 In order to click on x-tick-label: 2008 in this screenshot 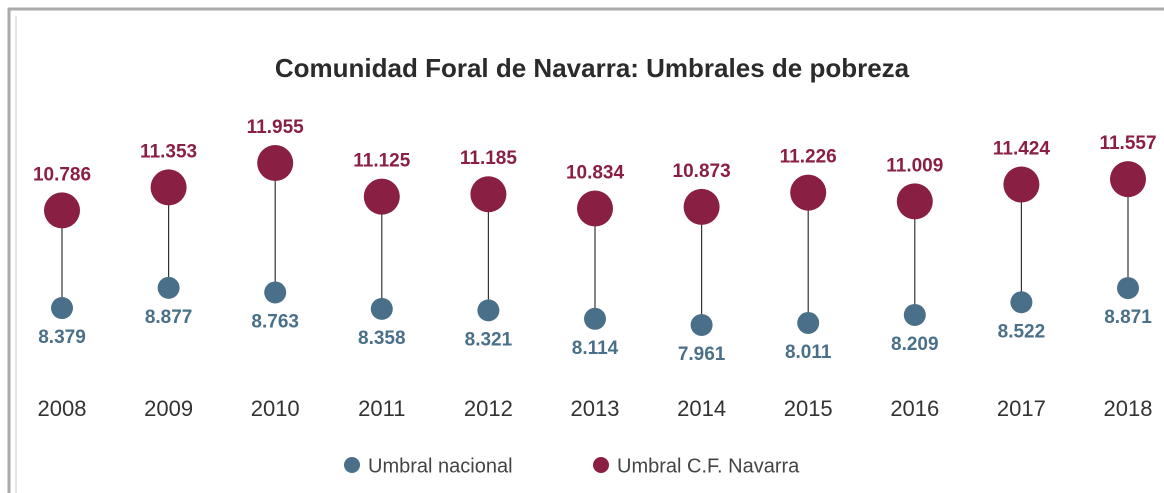, I will do `click(62, 408)`.